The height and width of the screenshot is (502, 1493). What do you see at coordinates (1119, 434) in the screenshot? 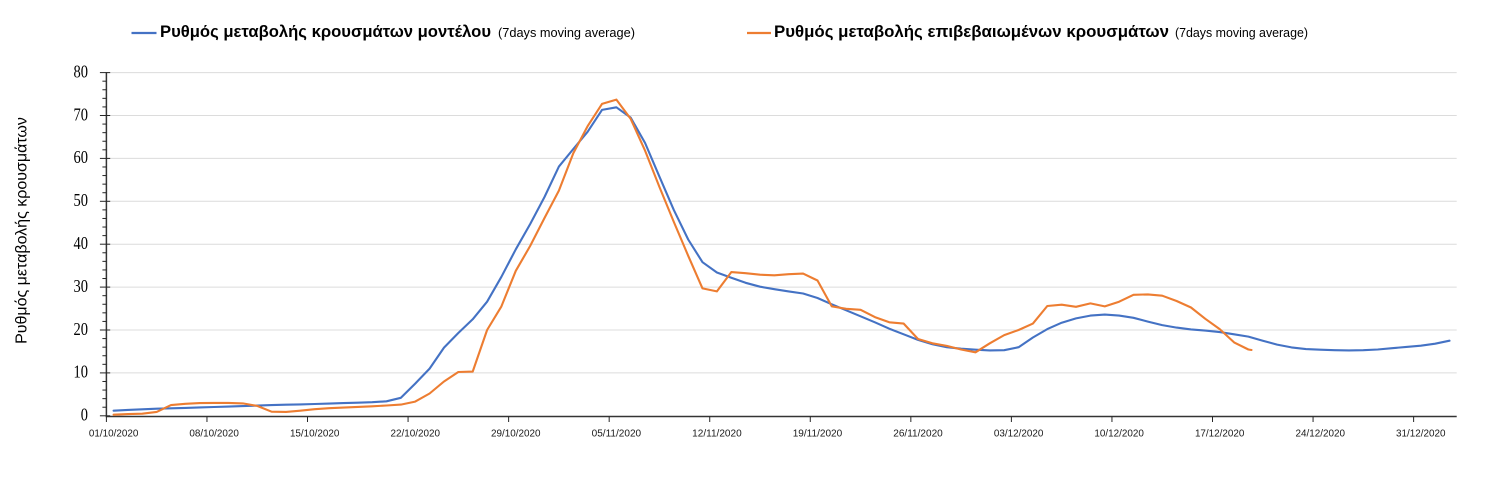
I see `svg-text: 10/12/2020` at bounding box center [1119, 434].